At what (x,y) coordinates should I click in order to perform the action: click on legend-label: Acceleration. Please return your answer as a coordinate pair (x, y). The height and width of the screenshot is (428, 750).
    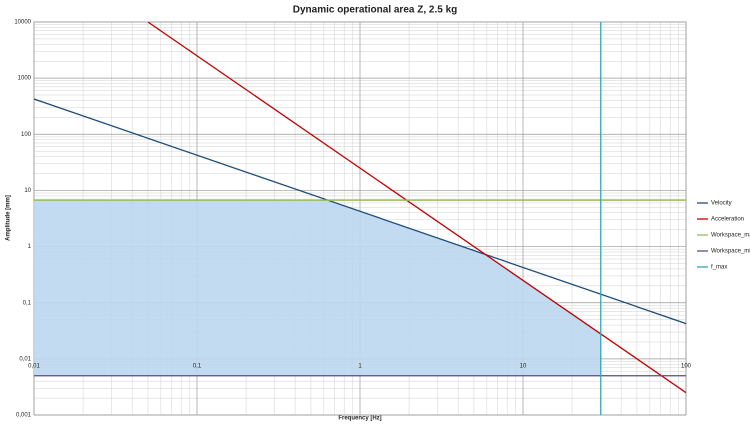
    Looking at the image, I should click on (727, 220).